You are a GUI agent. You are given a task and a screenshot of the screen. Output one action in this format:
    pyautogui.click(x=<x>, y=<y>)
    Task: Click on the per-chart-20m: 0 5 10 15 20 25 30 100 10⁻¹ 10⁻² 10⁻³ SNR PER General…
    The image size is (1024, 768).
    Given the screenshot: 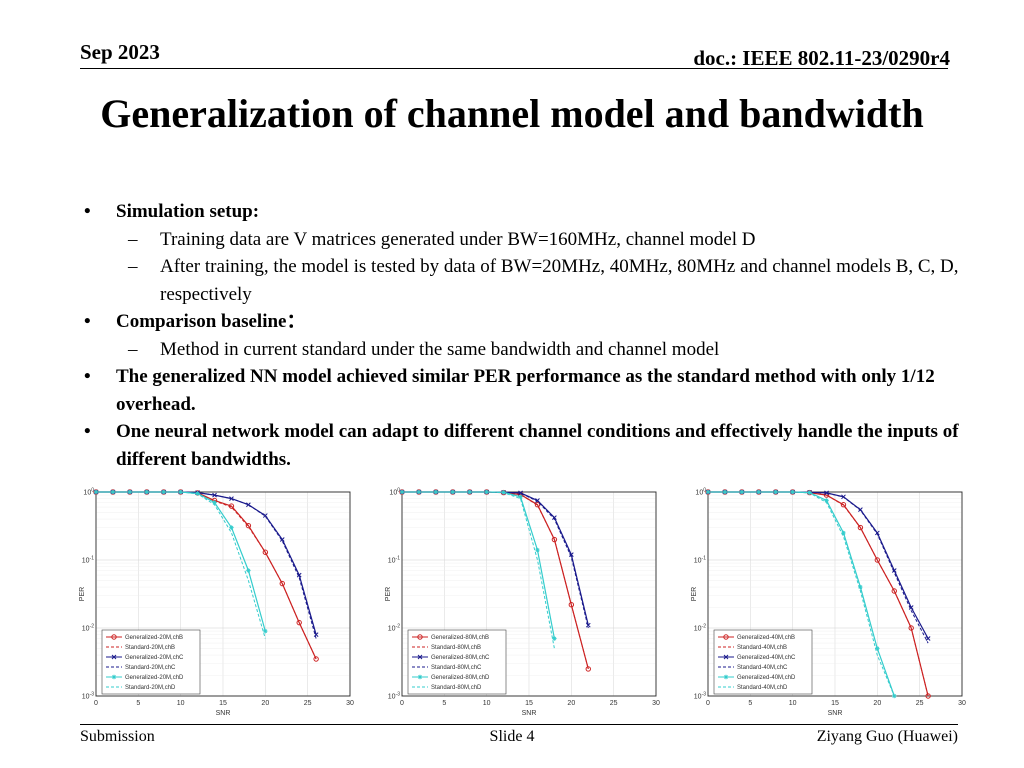 What is the action you would take?
    pyautogui.click(x=220, y=602)
    